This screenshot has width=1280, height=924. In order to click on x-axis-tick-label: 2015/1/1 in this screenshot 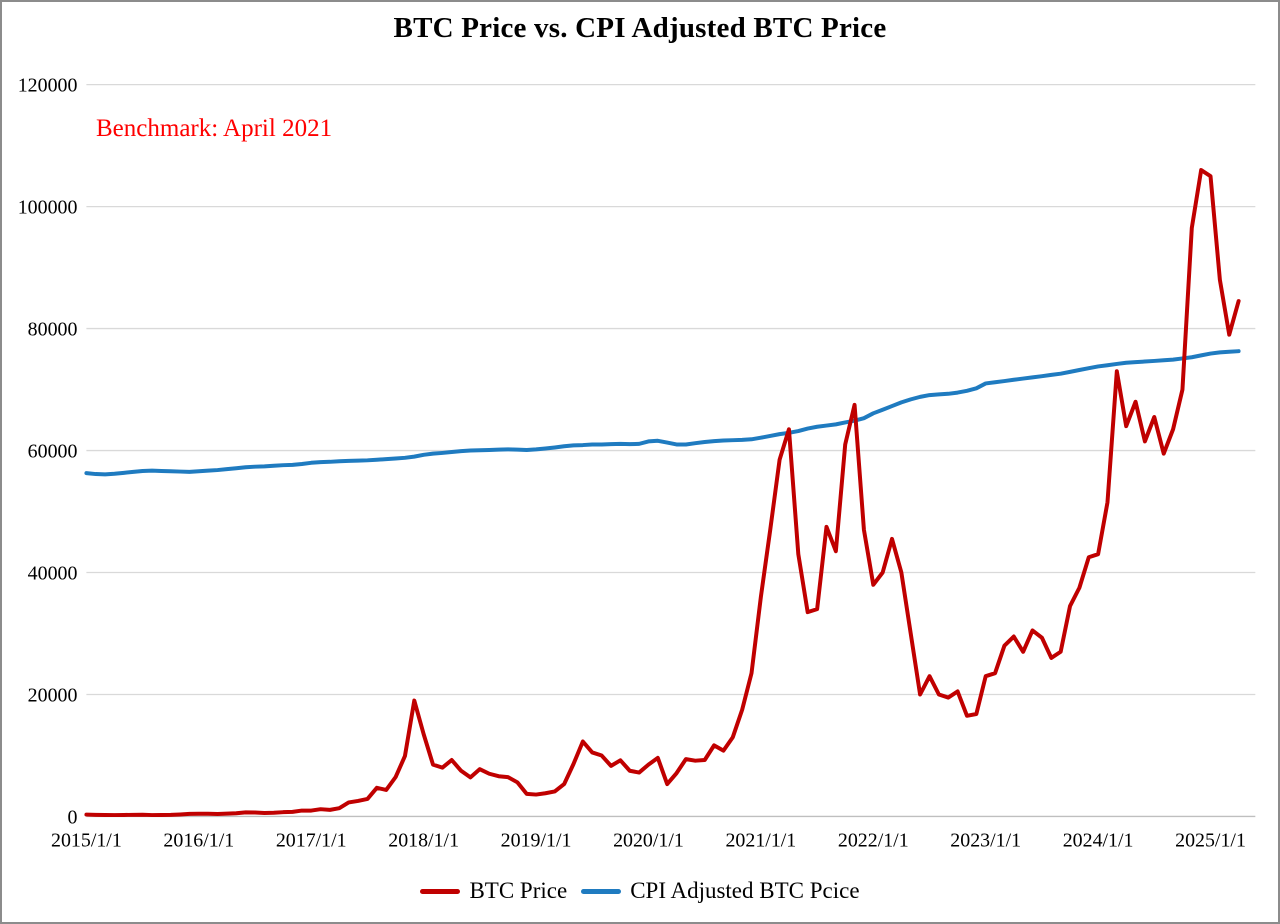, I will do `click(86, 840)`.